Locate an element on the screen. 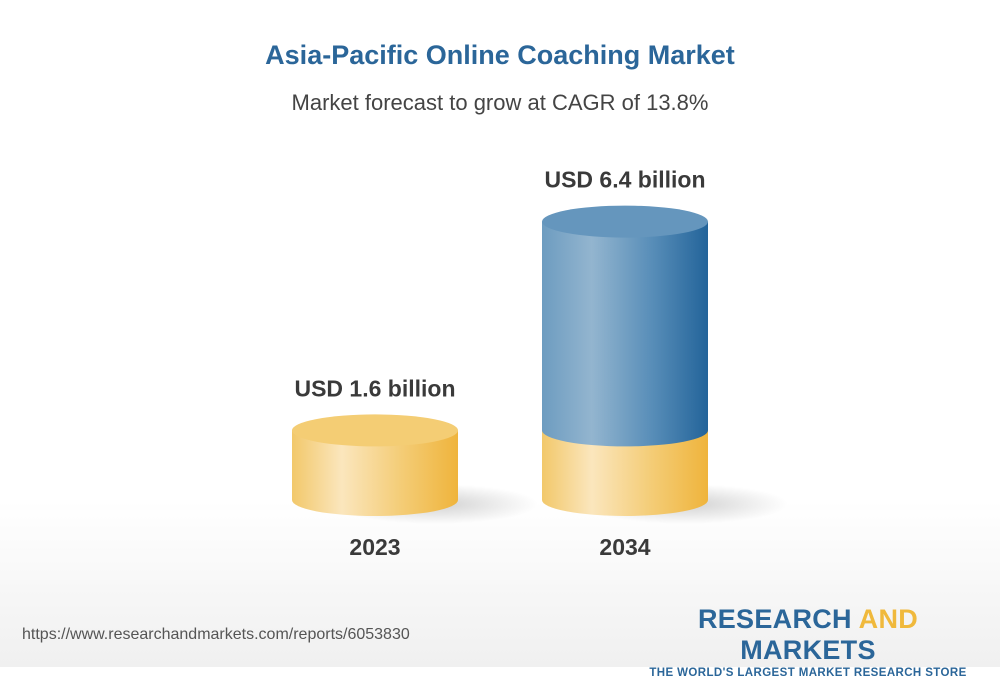 This screenshot has width=1000, height=679. chart-subtitle: Market forecast to grow at CAGR of 13.8% is located at coordinates (500, 102).